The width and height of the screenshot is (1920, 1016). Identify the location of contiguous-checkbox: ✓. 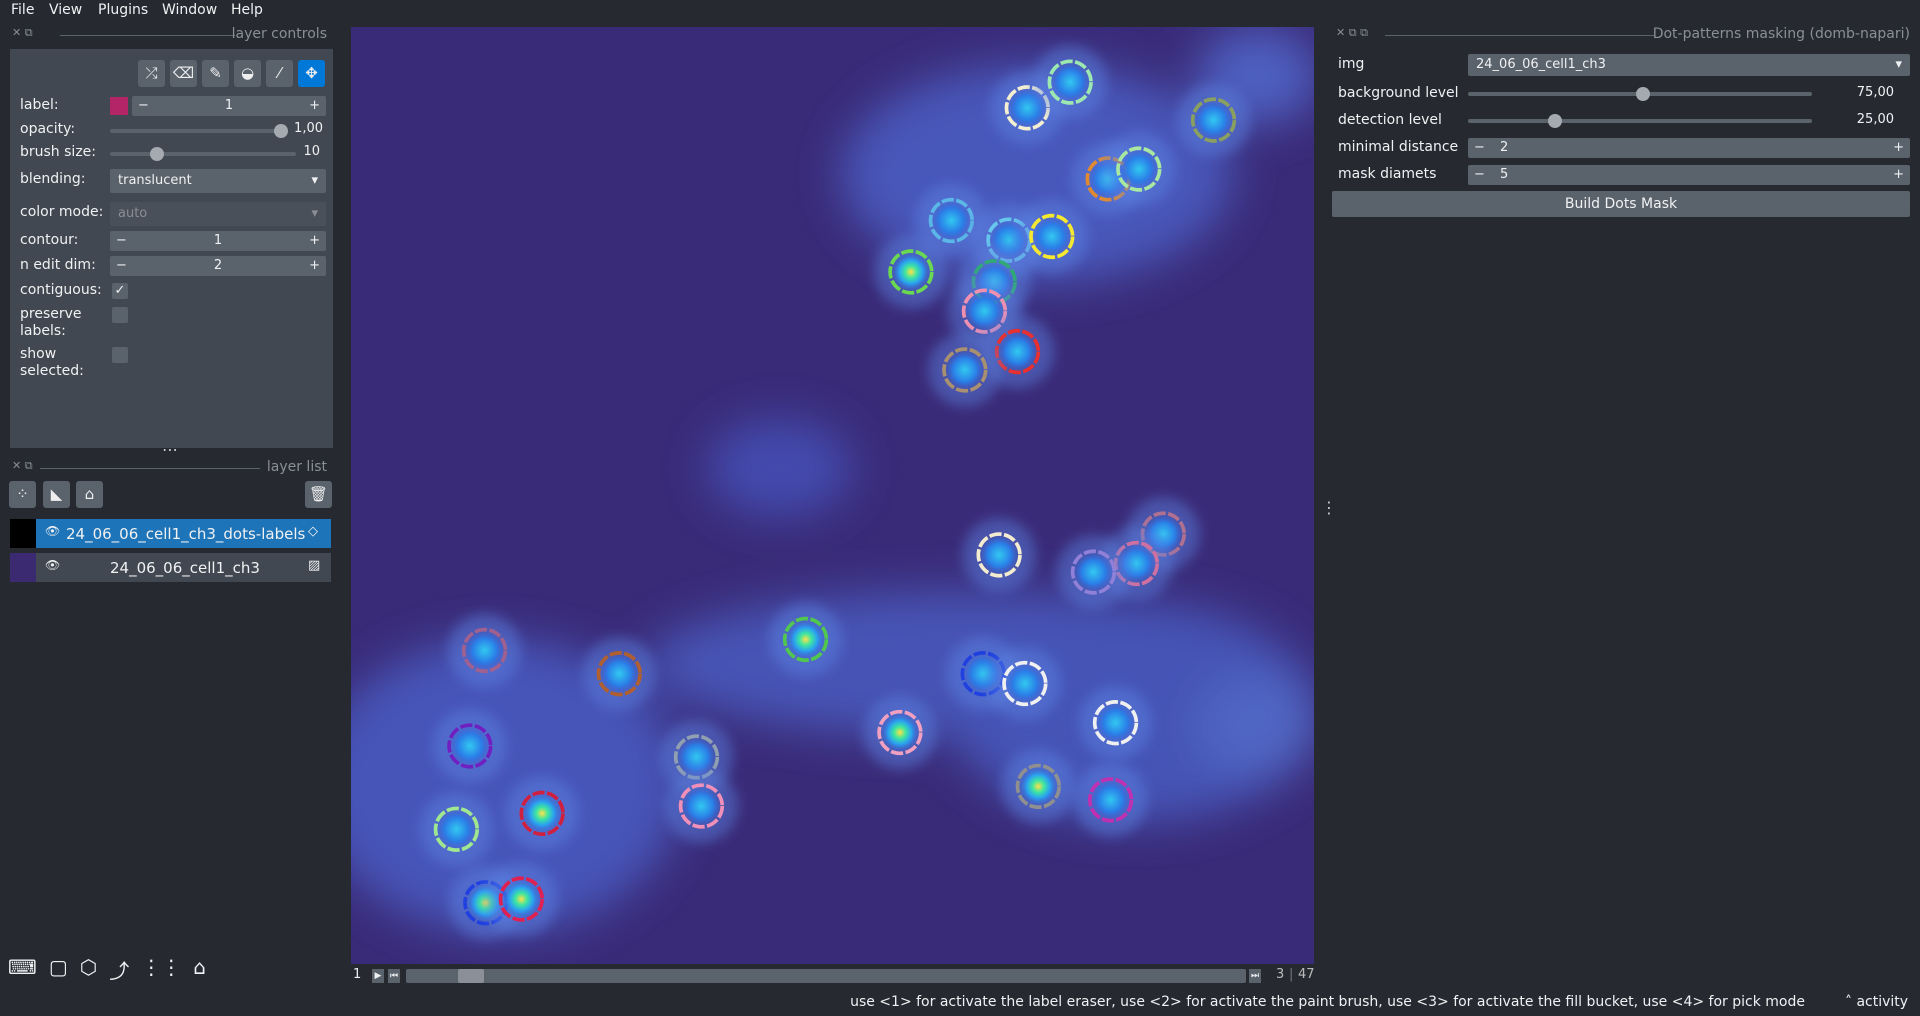
(120, 291).